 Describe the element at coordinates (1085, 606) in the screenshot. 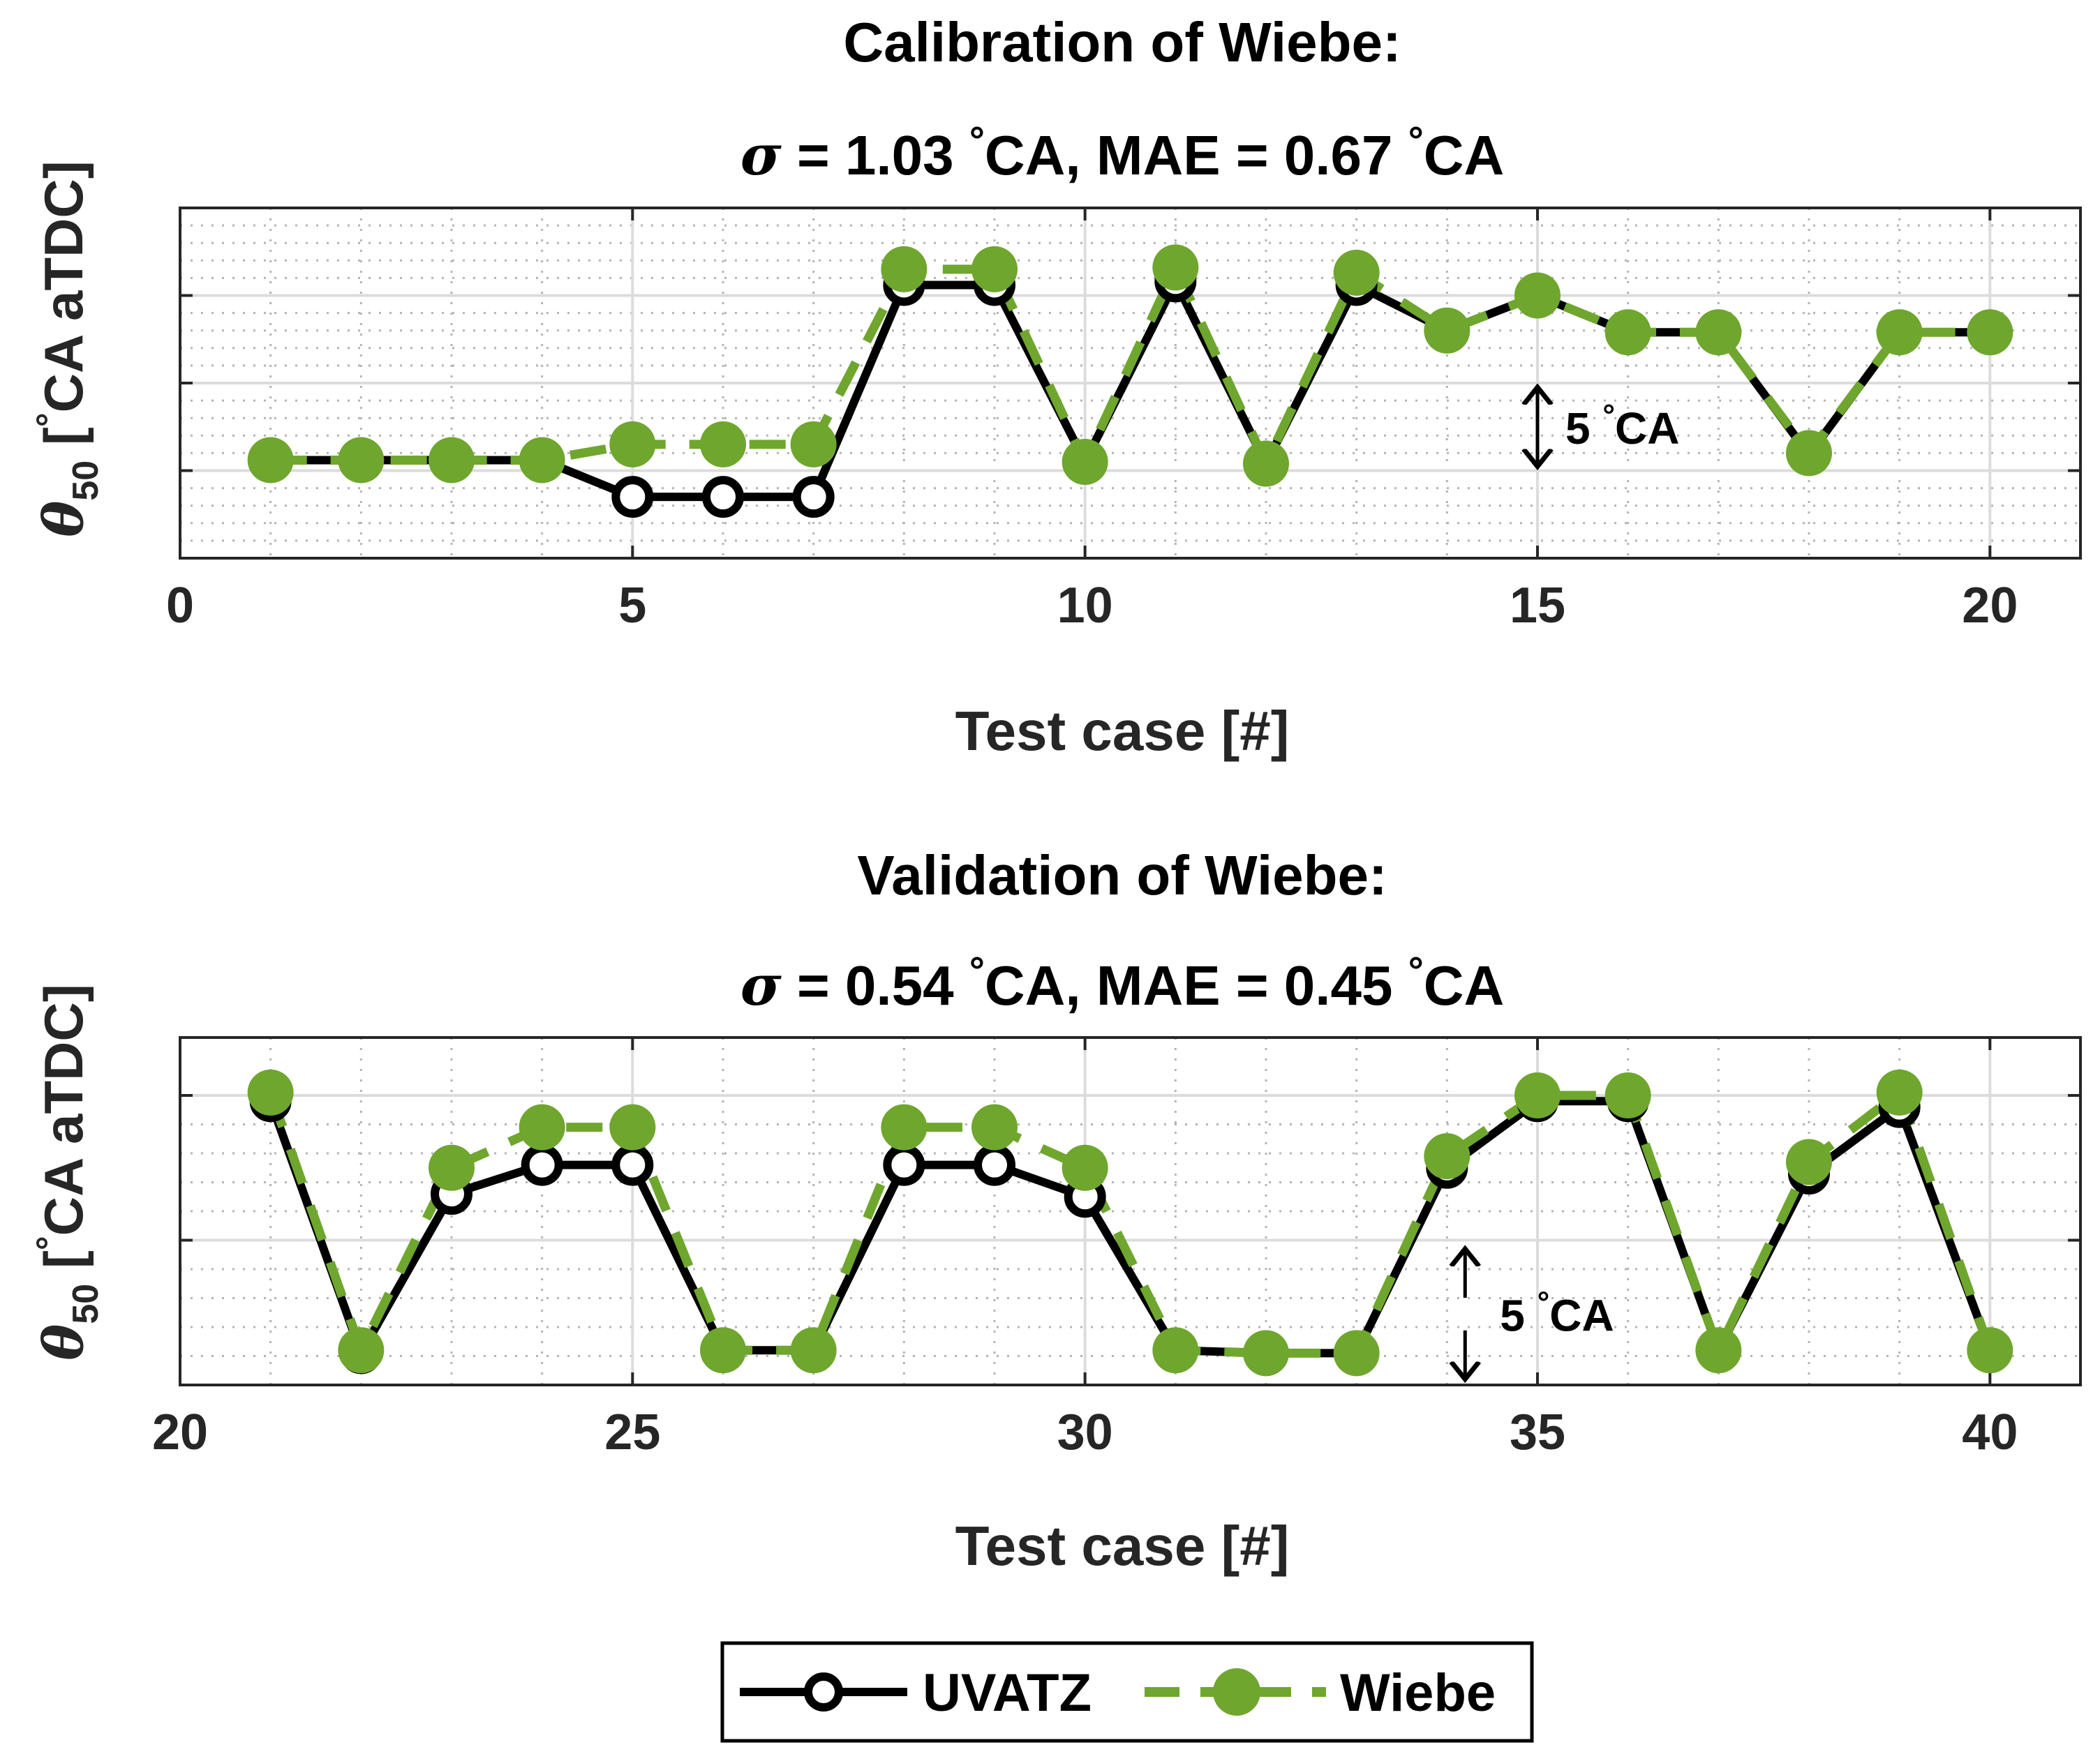

I see `x-tick-label: 10` at that location.